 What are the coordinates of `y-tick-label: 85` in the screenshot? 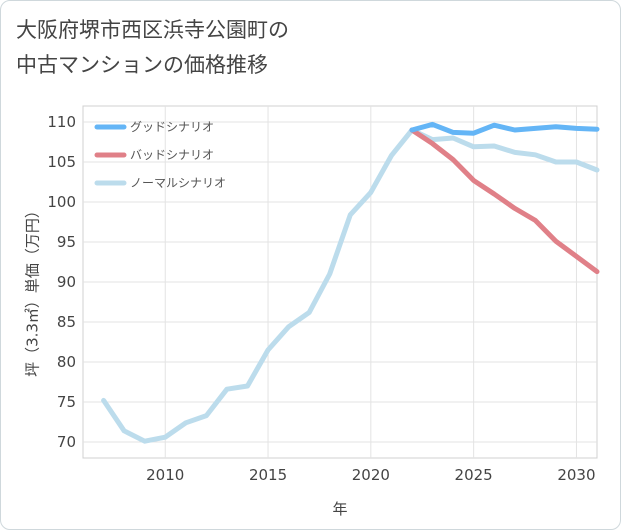 It's located at (66, 322).